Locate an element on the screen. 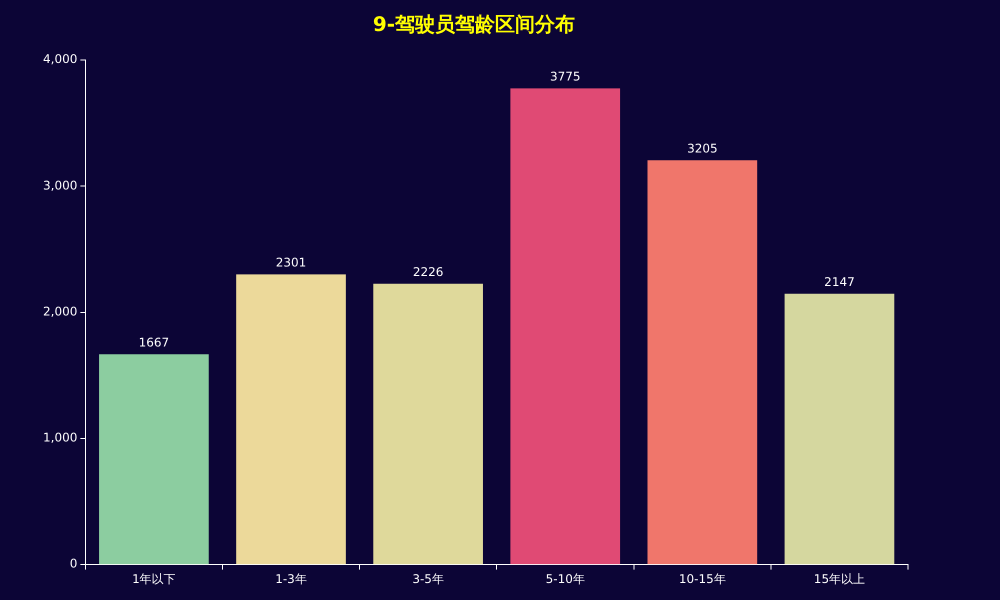  x-tick-label: 1年以下 is located at coordinates (154, 579).